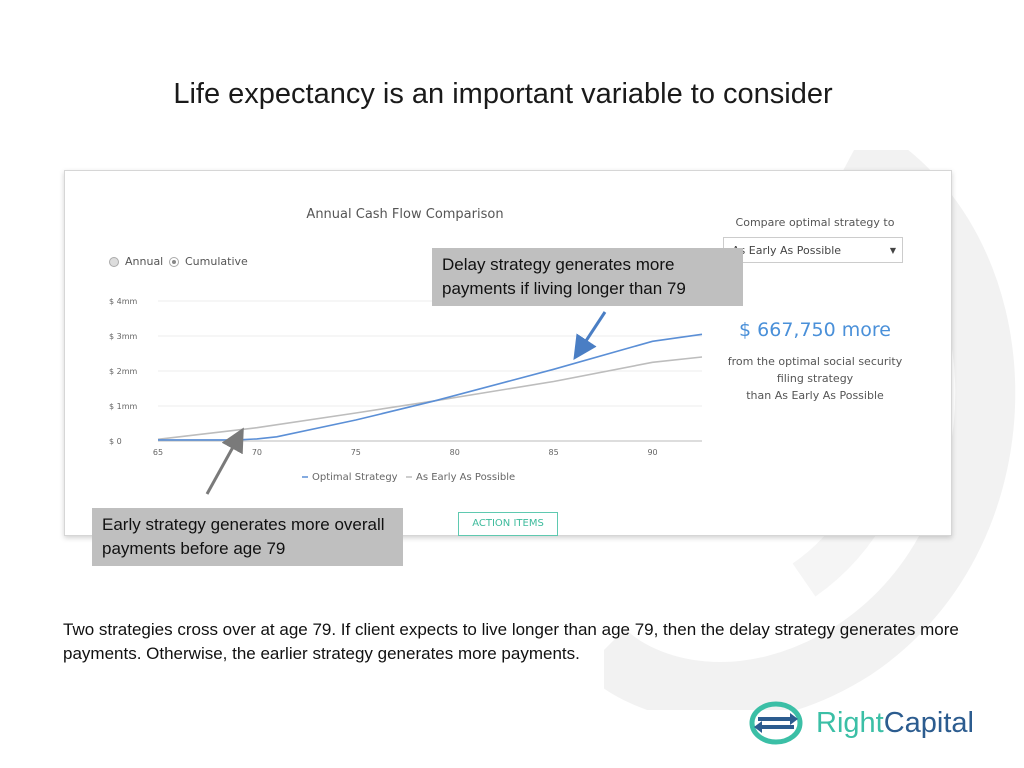 Image resolution: width=1024 pixels, height=768 pixels. Describe the element at coordinates (815, 395) in the screenshot. I see `difference-description-line-3: than As Early As Possible` at that location.